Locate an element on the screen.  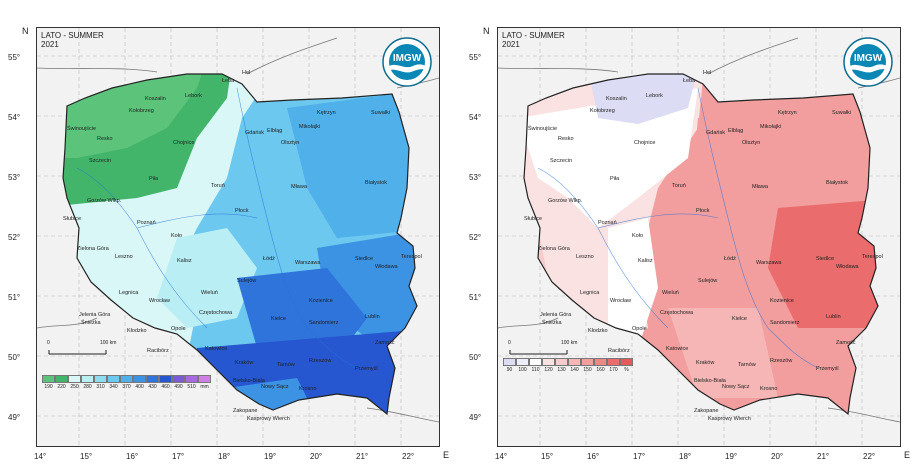
imgw-logo-icon: IMGW is located at coordinates (407, 62).